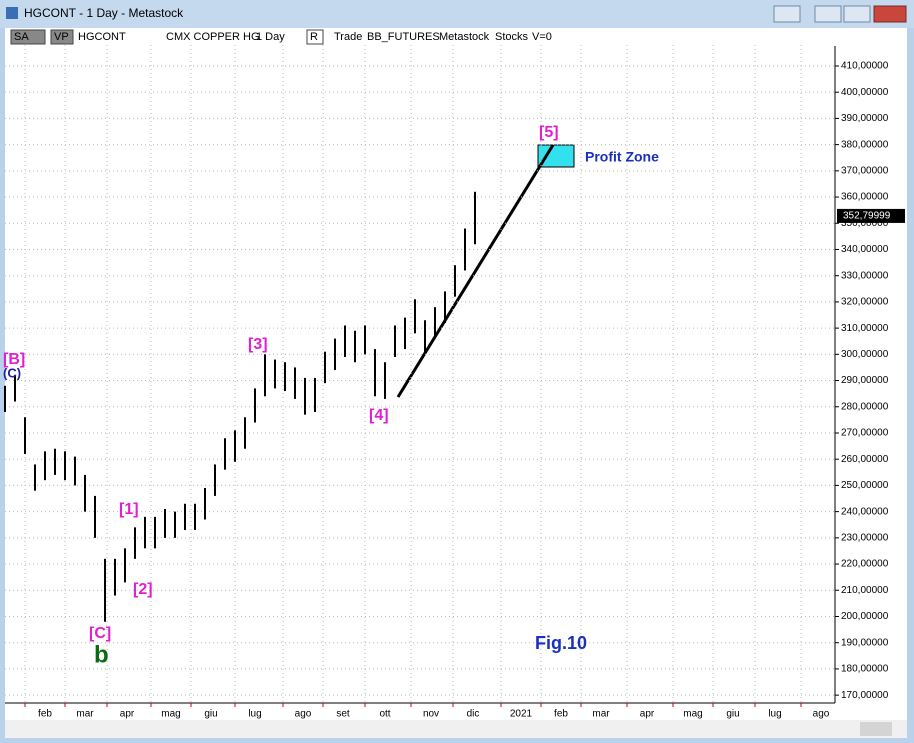 This screenshot has width=914, height=743. I want to click on toolbar-item: SA, so click(21, 37).